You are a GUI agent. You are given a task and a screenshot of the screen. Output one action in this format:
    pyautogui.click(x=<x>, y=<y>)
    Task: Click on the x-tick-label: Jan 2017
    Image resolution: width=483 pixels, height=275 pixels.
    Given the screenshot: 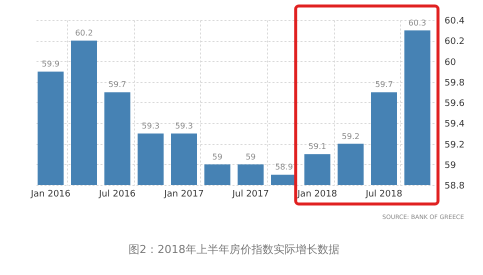 What is the action you would take?
    pyautogui.click(x=183, y=195)
    